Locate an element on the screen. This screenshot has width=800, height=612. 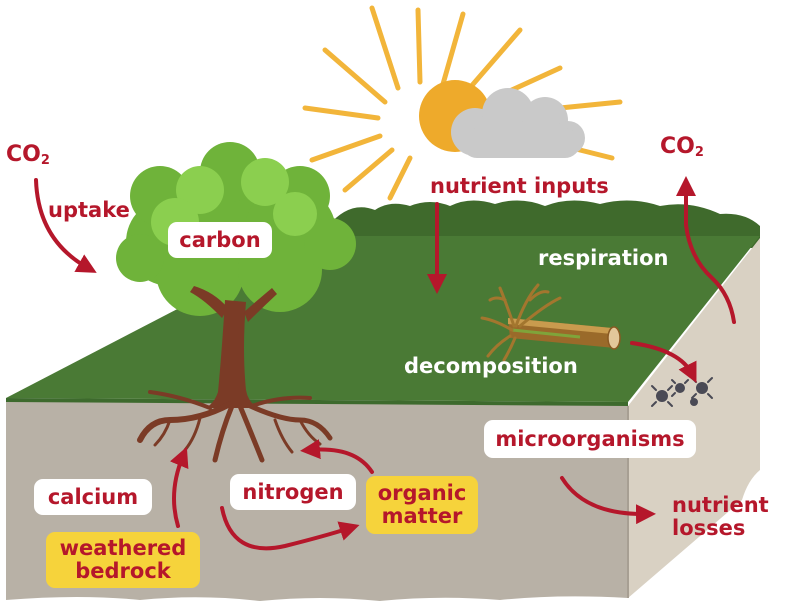
respiration-arrow is located at coordinates (706, 250).